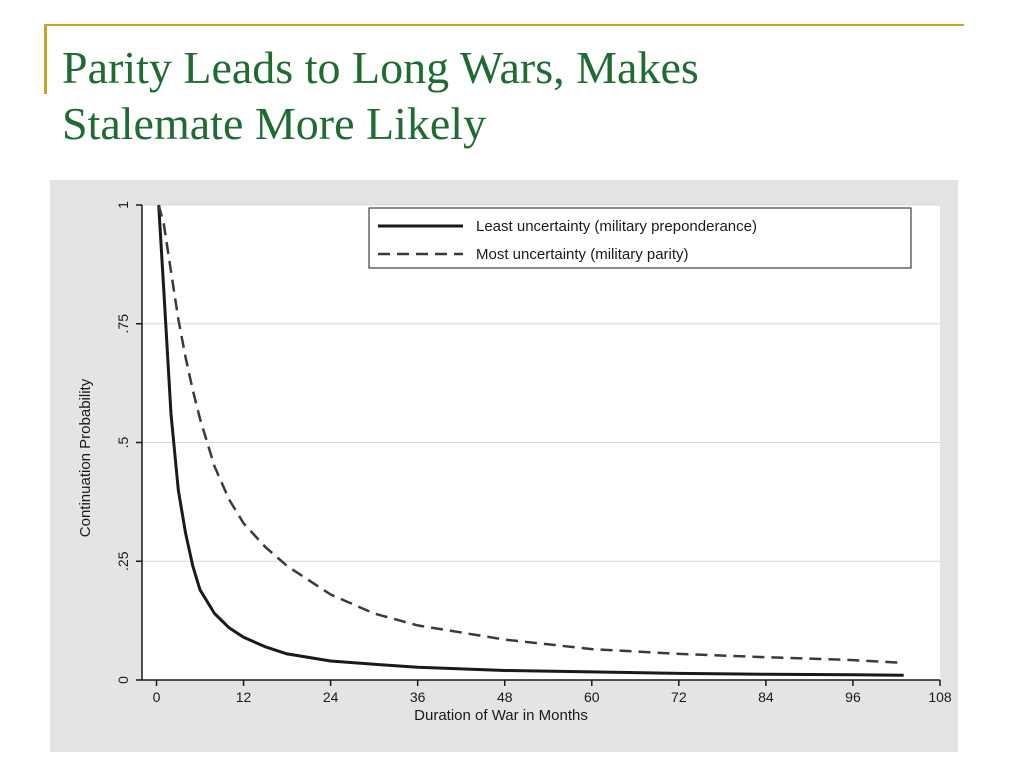  Describe the element at coordinates (582, 254) in the screenshot. I see `legend-label-most-uncertainty: Most uncertainty (military parity)` at that location.